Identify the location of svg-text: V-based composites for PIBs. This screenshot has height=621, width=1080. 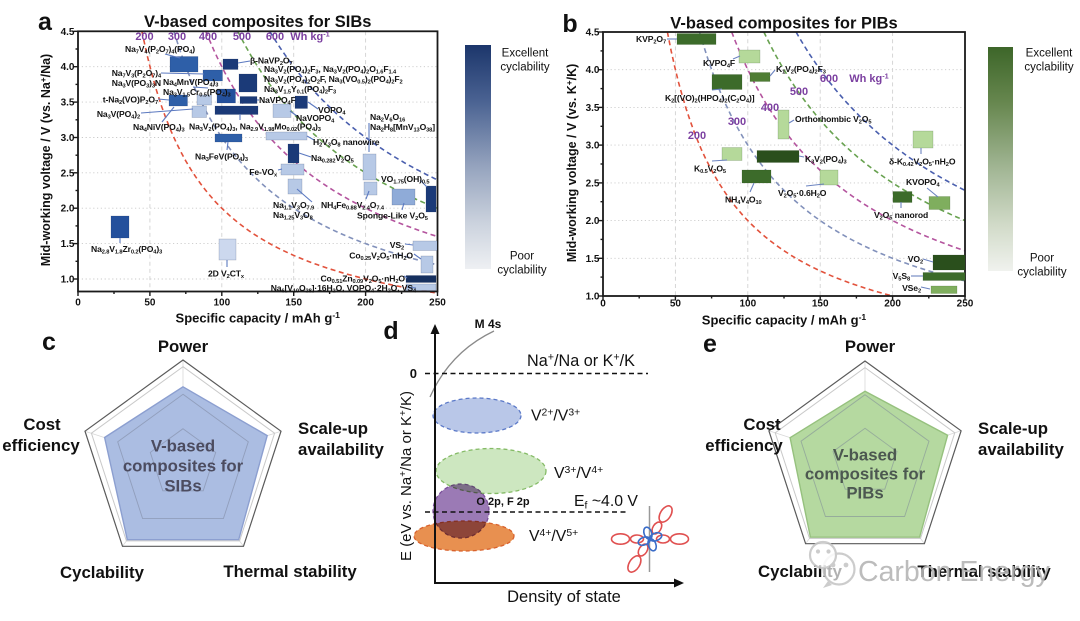
(783, 24).